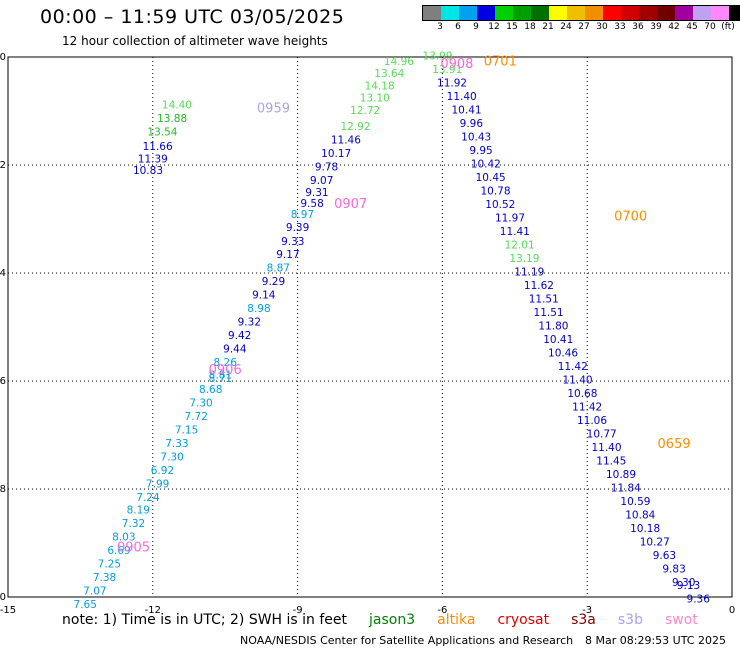 This screenshot has height=650, width=740. I want to click on legend-label: 30, so click(602, 27).